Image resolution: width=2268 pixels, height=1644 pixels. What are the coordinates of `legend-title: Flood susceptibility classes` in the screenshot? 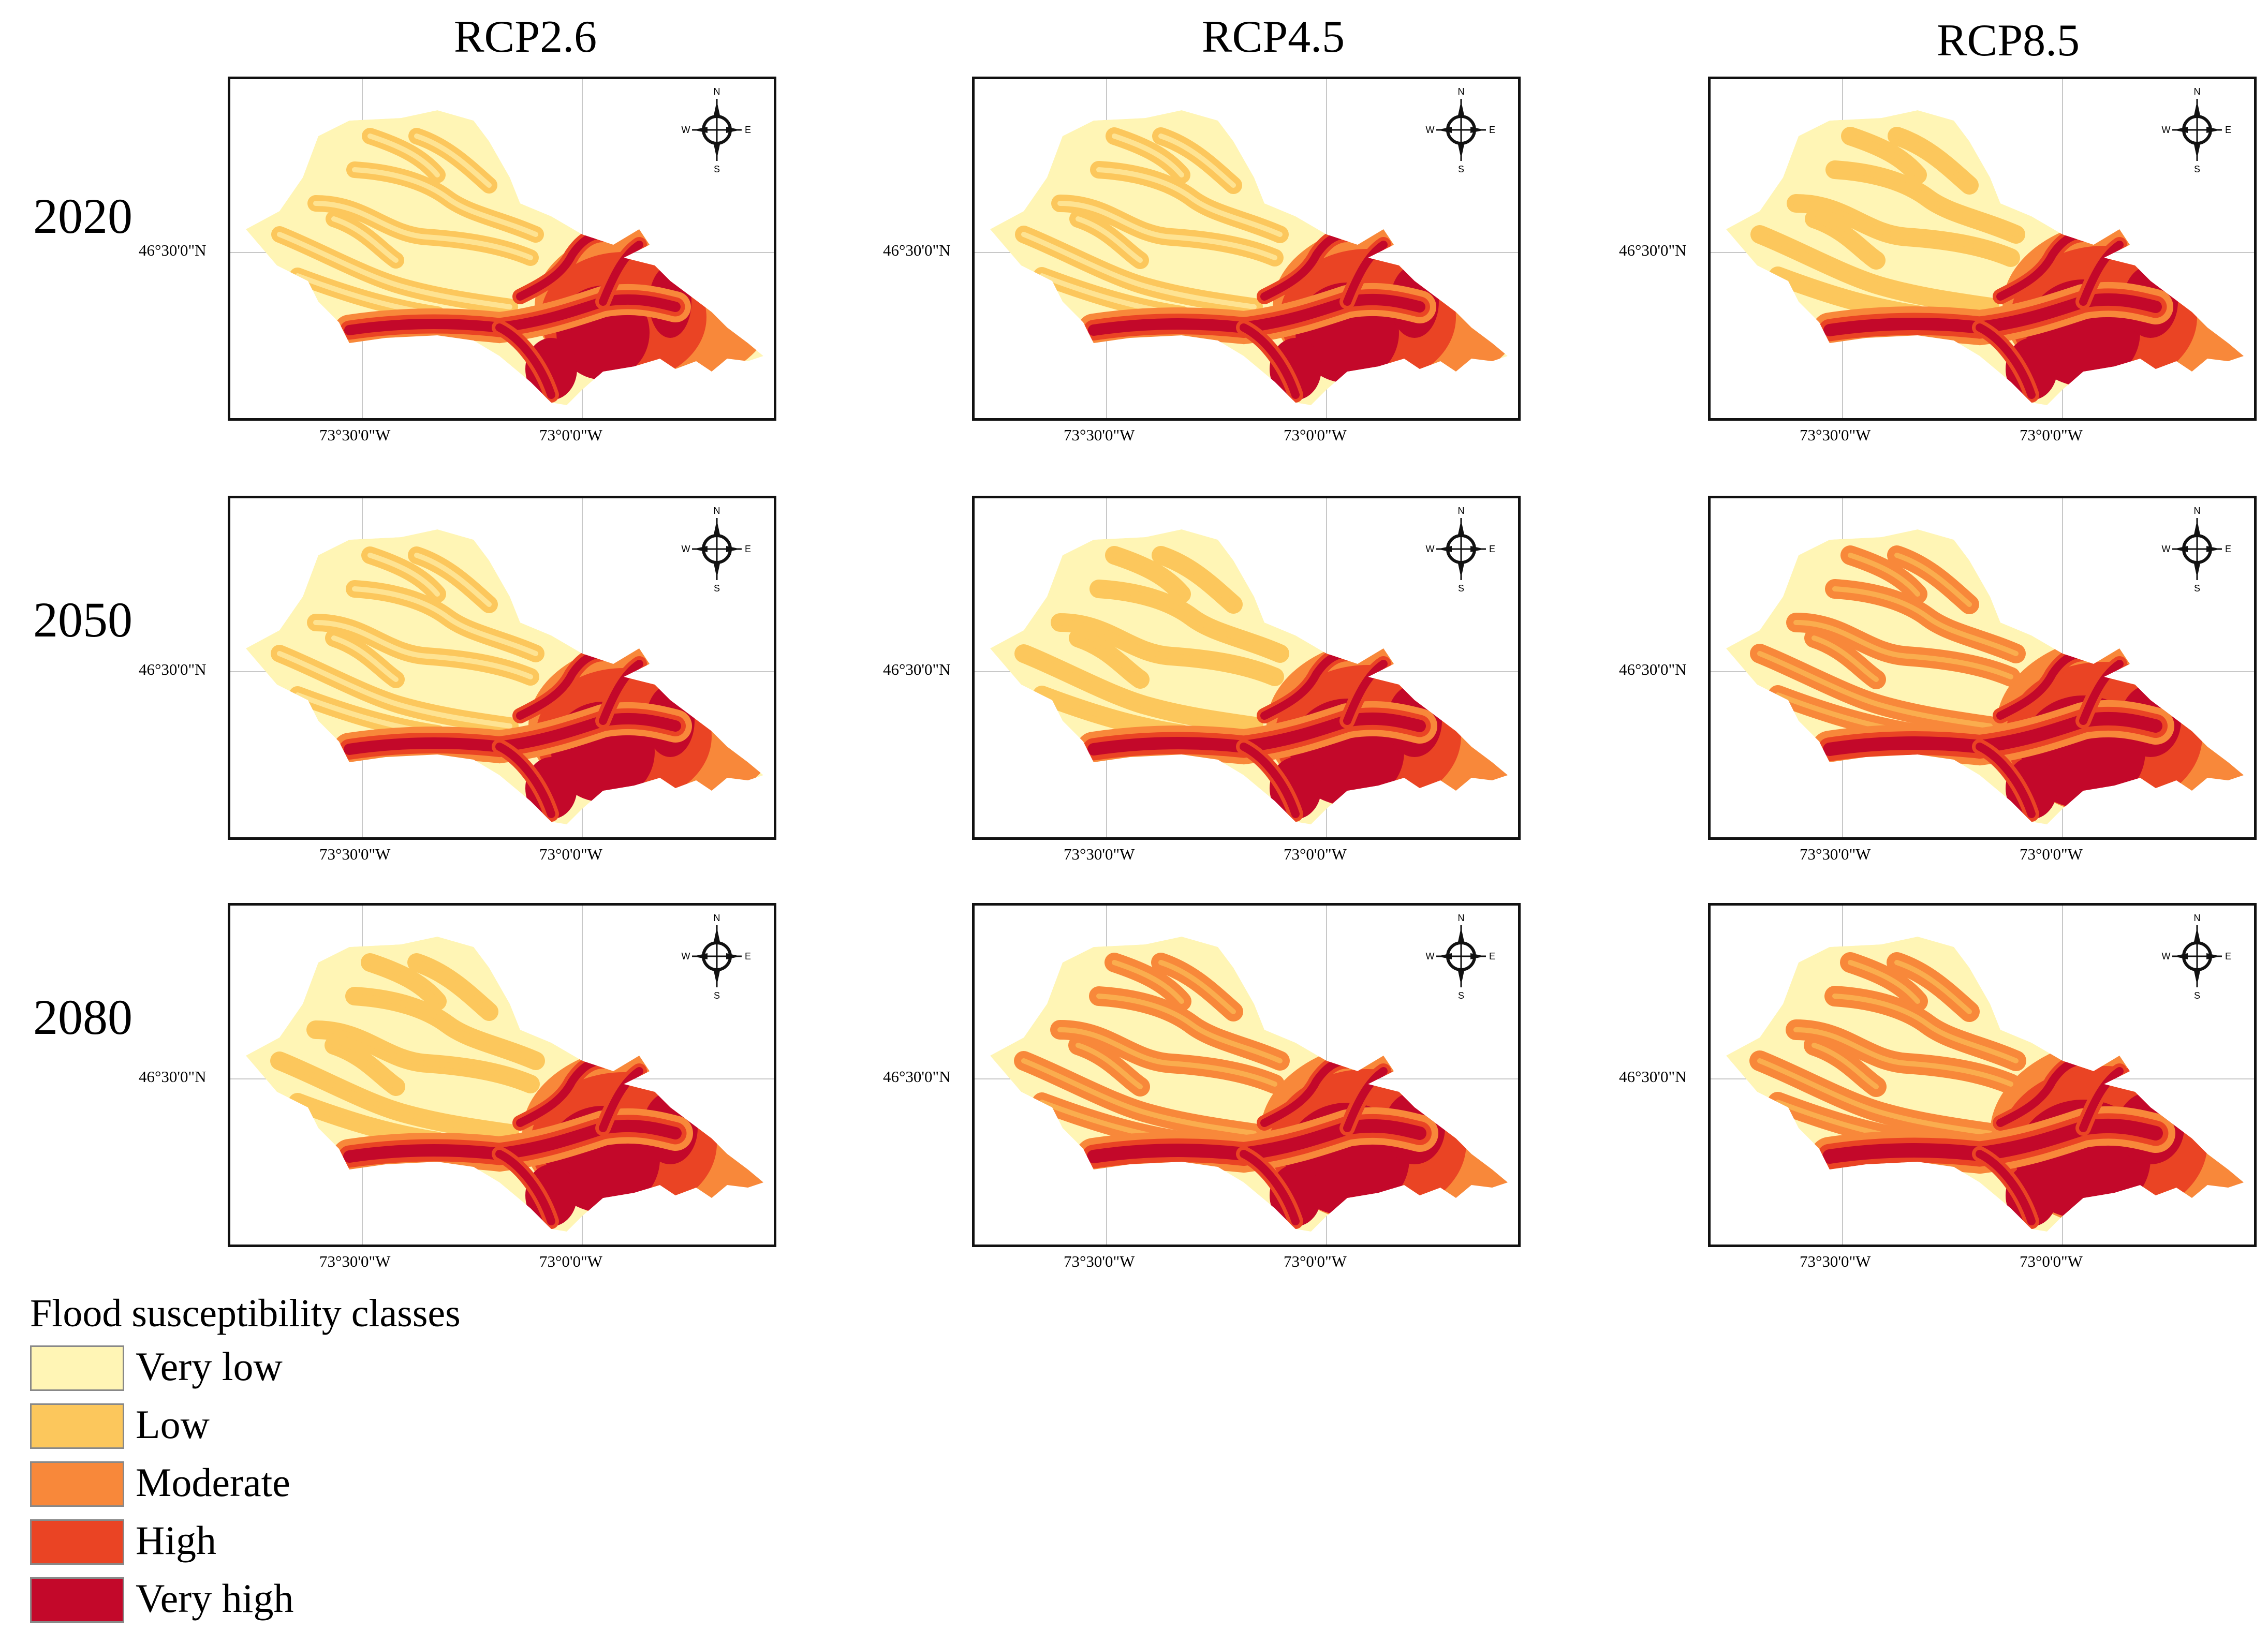 It's located at (245, 1313).